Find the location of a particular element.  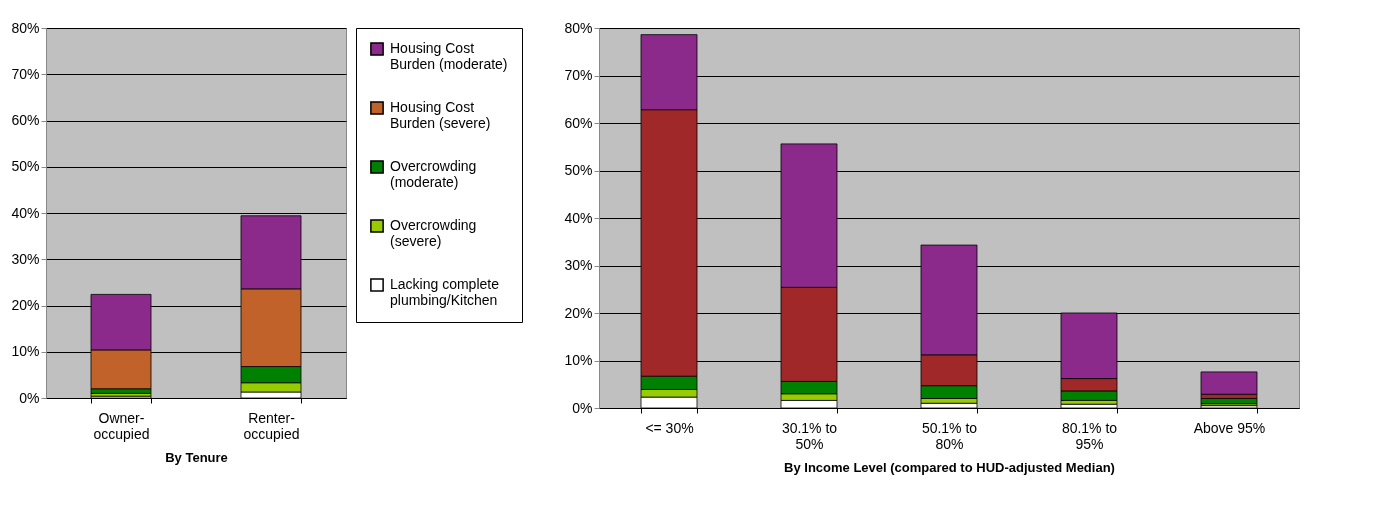

x-tick-label: 30.1% to 50% is located at coordinates (809, 435).